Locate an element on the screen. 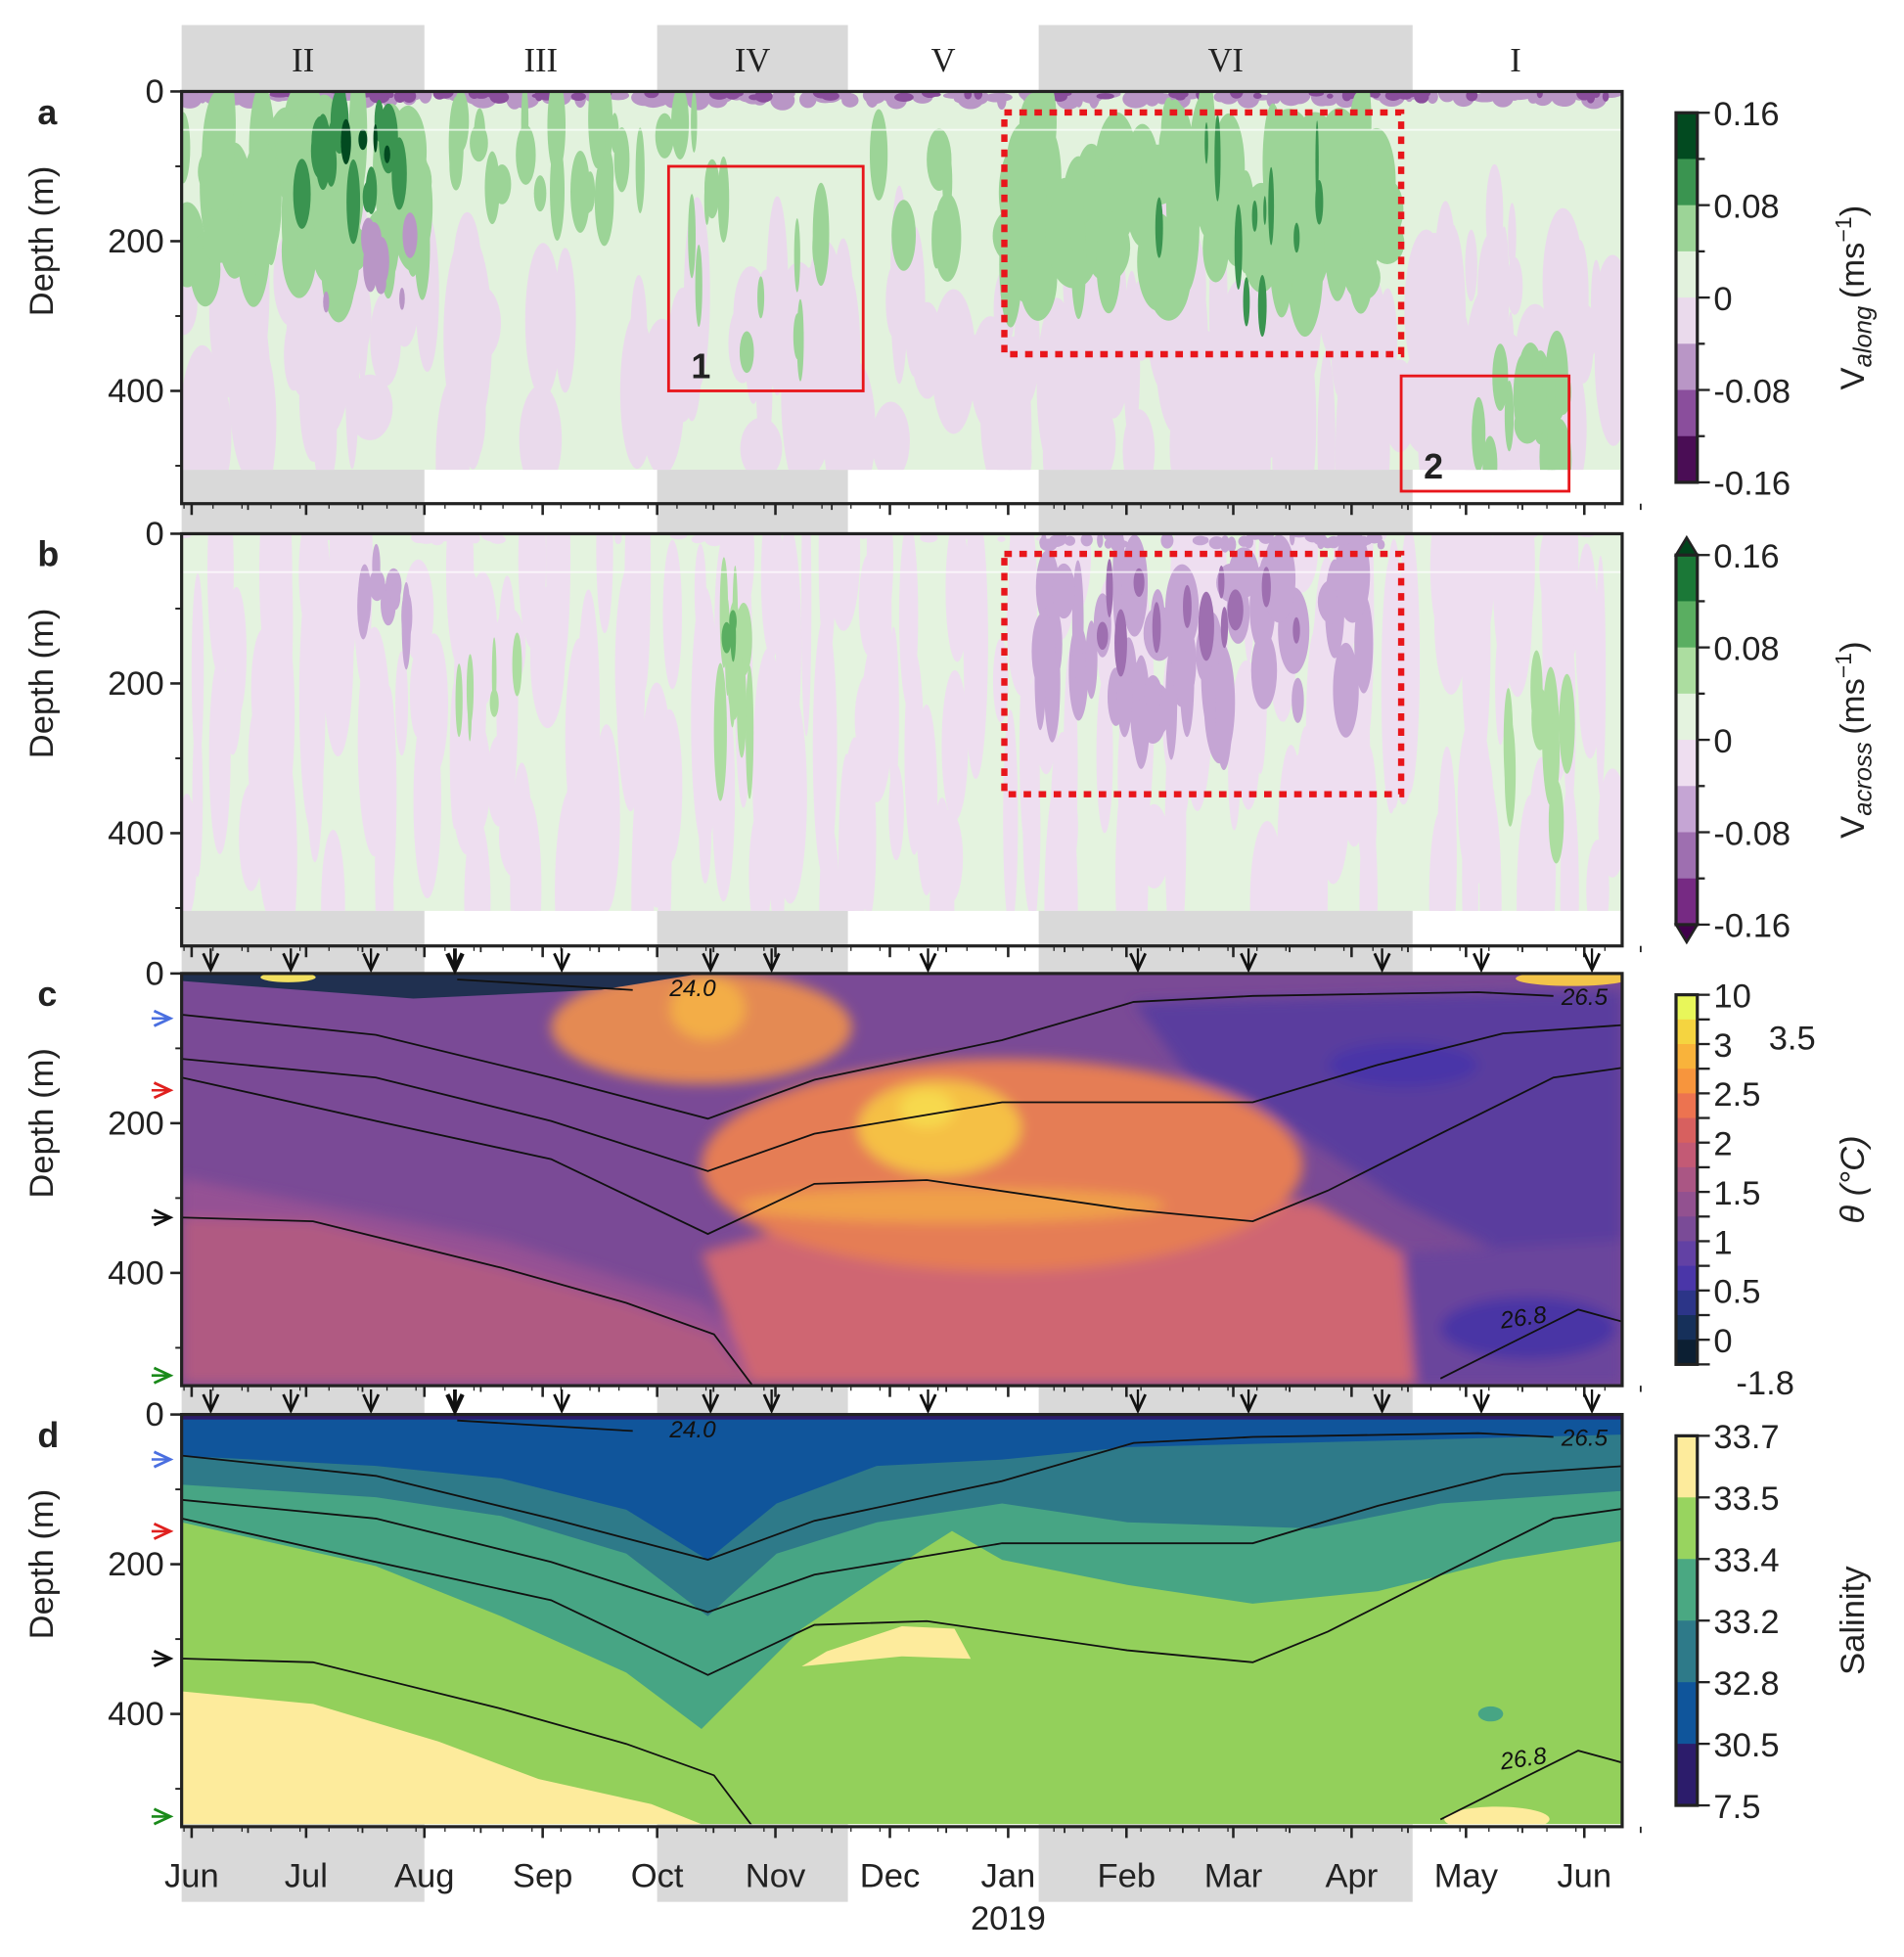  month-tick-label: Sep is located at coordinates (542, 1876).